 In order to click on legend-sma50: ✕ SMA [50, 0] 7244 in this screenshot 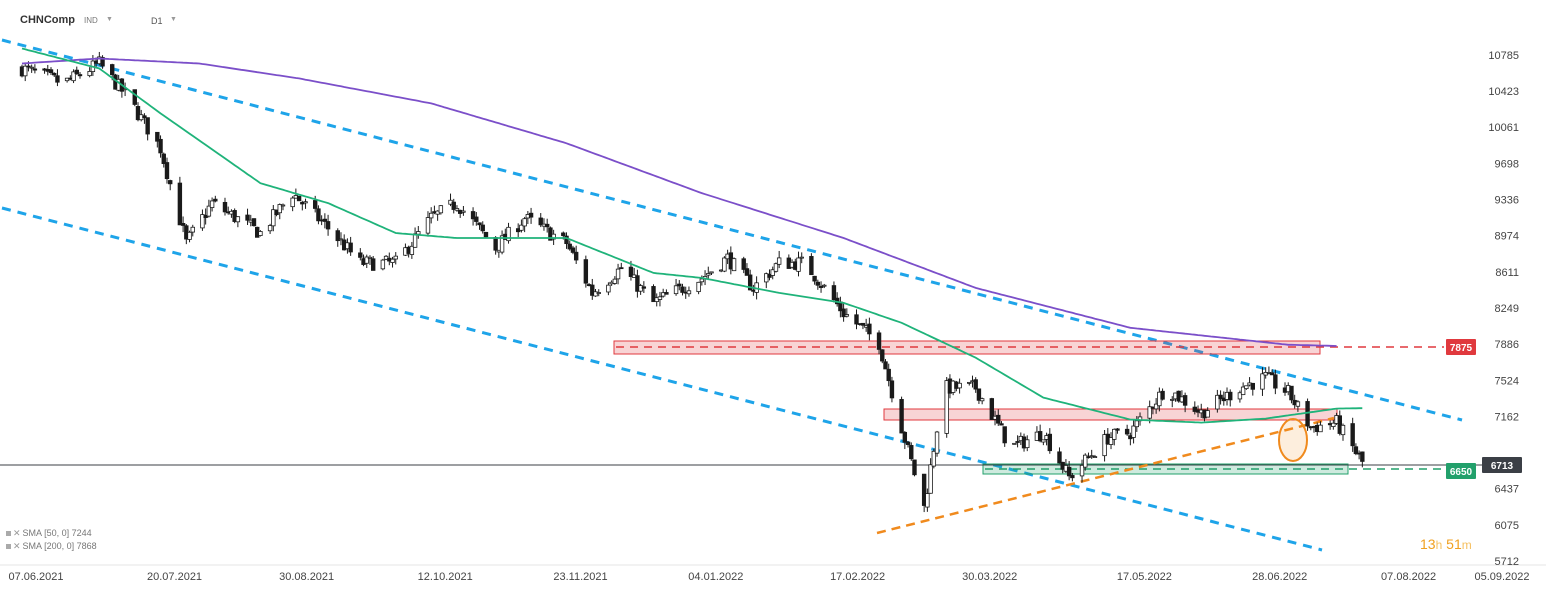, I will do `click(49, 533)`.